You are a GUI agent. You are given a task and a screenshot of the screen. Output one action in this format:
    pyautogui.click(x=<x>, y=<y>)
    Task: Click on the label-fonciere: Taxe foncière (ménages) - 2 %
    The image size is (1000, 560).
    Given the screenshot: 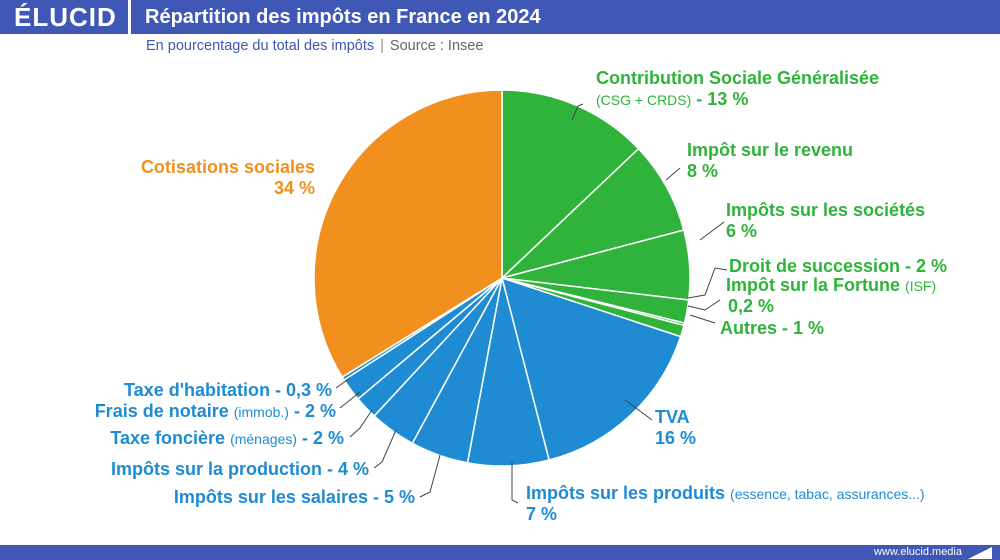 What is the action you would take?
    pyautogui.click(x=227, y=438)
    